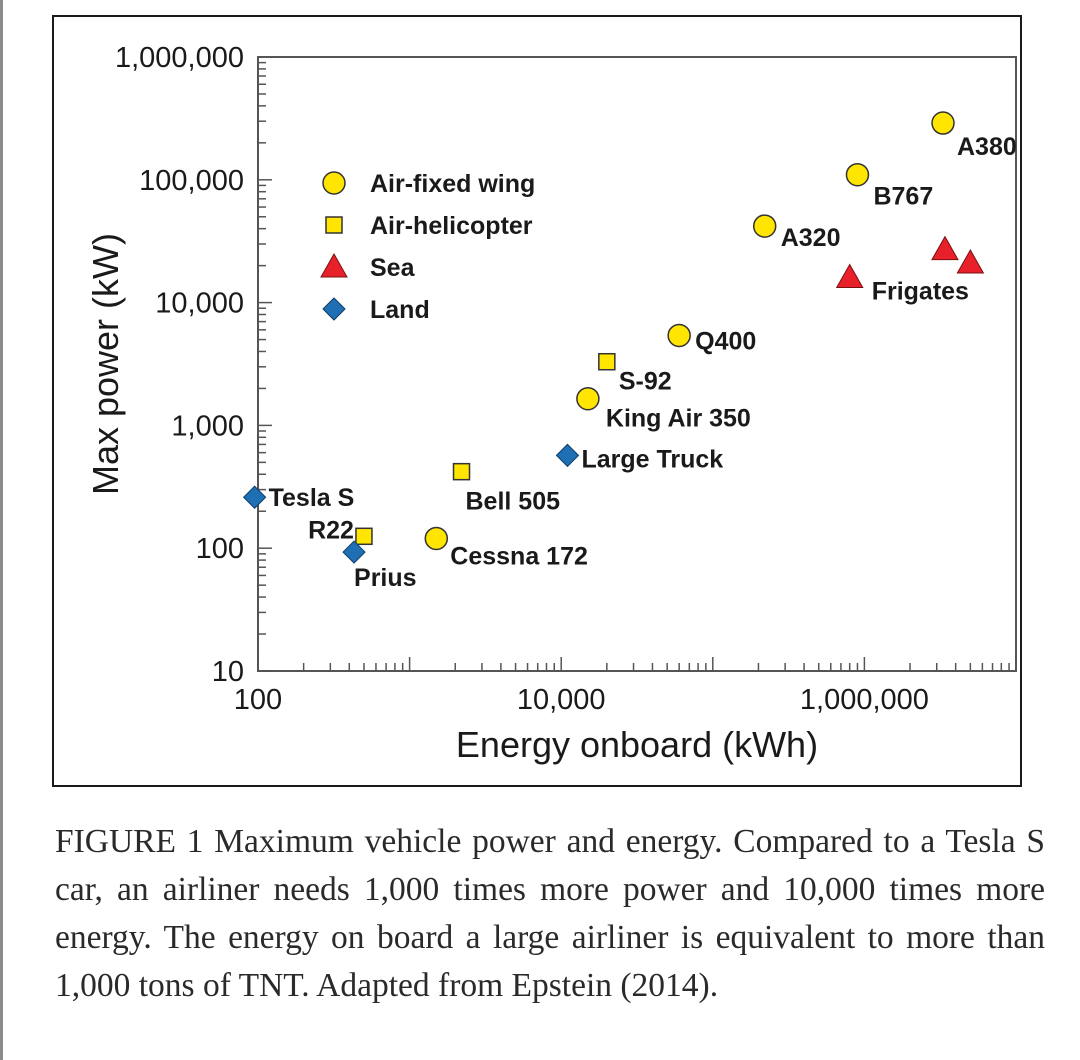 The width and height of the screenshot is (1080, 1060). What do you see at coordinates (331, 530) in the screenshot?
I see `point-label: R22` at bounding box center [331, 530].